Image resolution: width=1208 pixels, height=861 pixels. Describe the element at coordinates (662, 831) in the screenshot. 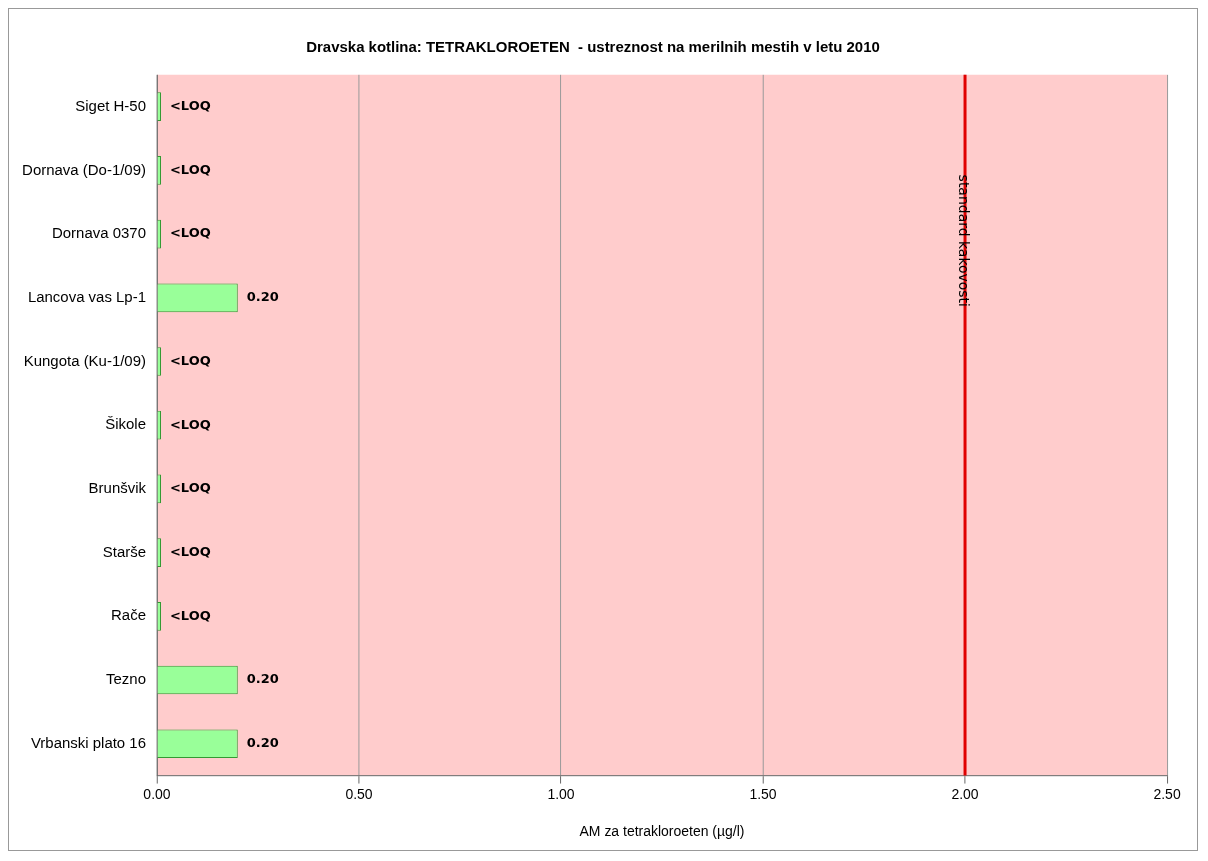

I see `x-axis-title: AM za tetrakloroeten (µg/l)` at that location.